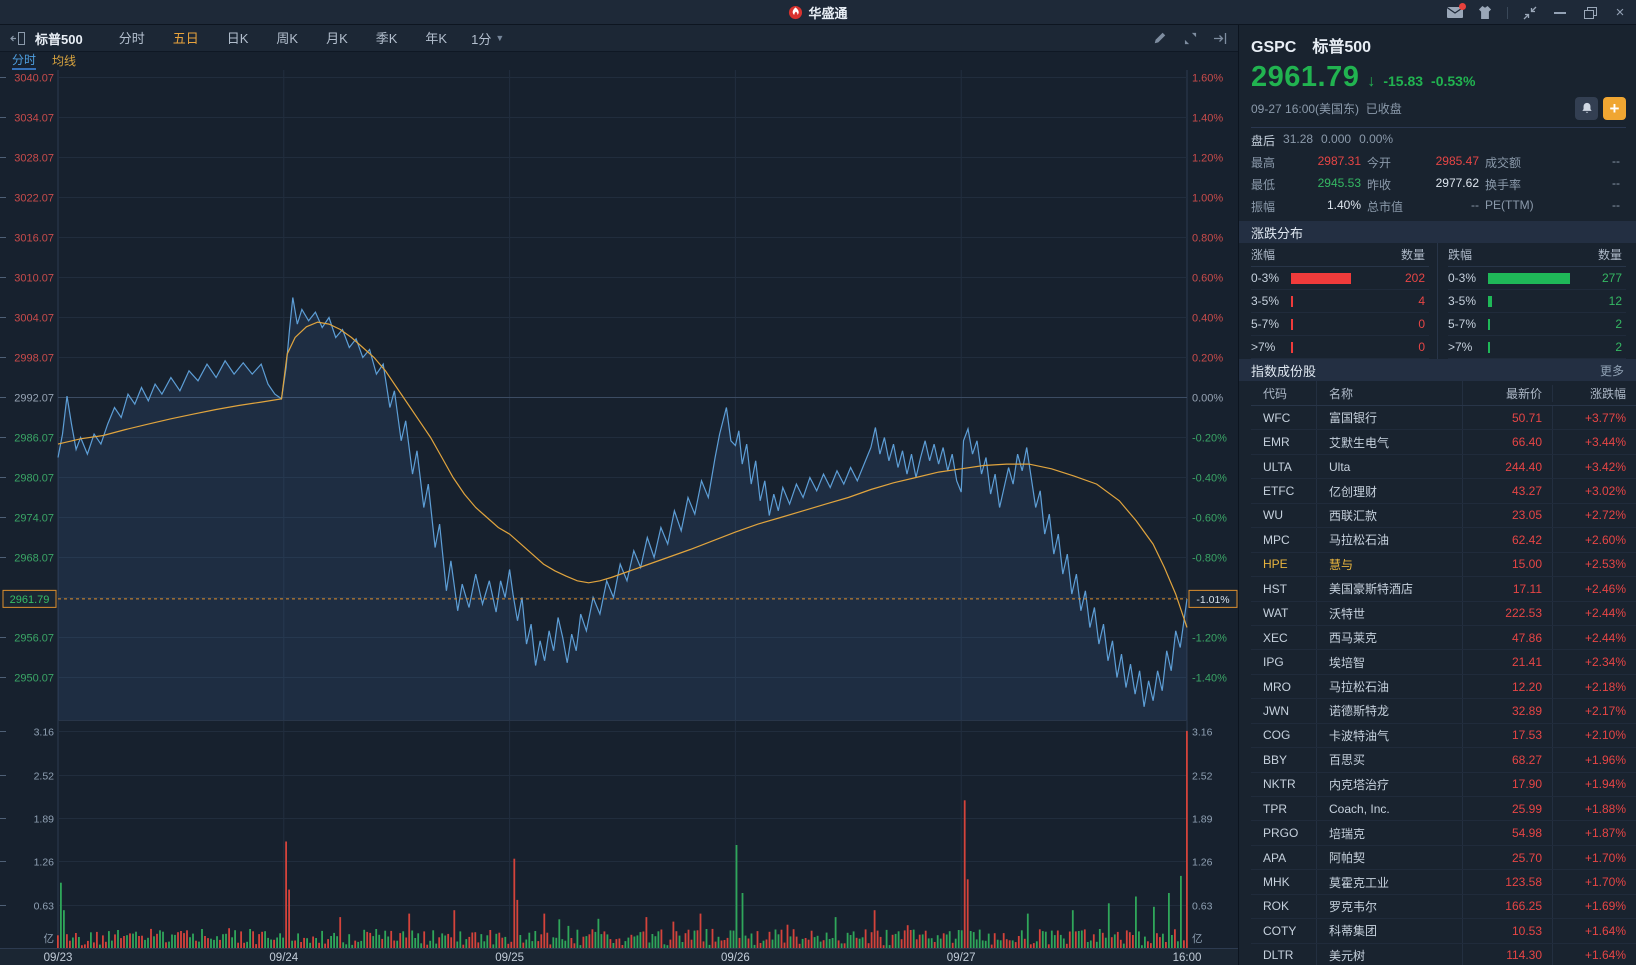  I want to click on table-row-COG: COG 卡波特油气 17.53 +2.10%, so click(1443, 736).